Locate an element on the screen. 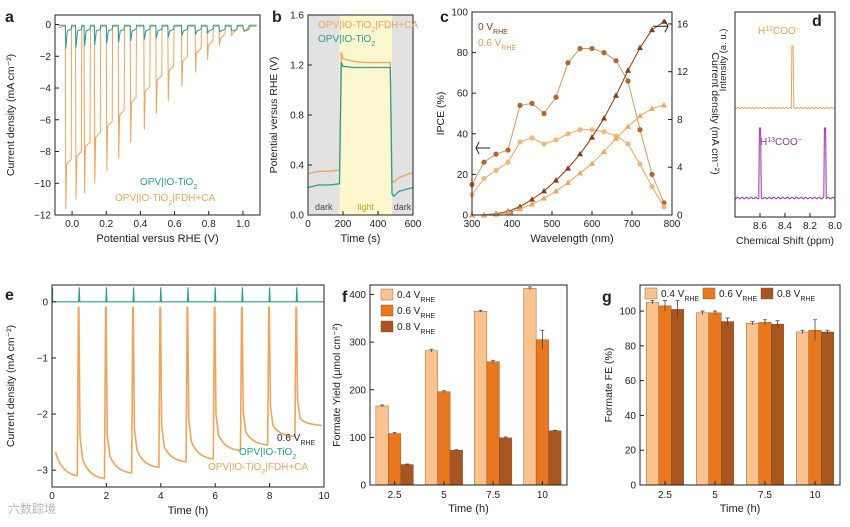  x-tick-label: 0 is located at coordinates (52, 496).